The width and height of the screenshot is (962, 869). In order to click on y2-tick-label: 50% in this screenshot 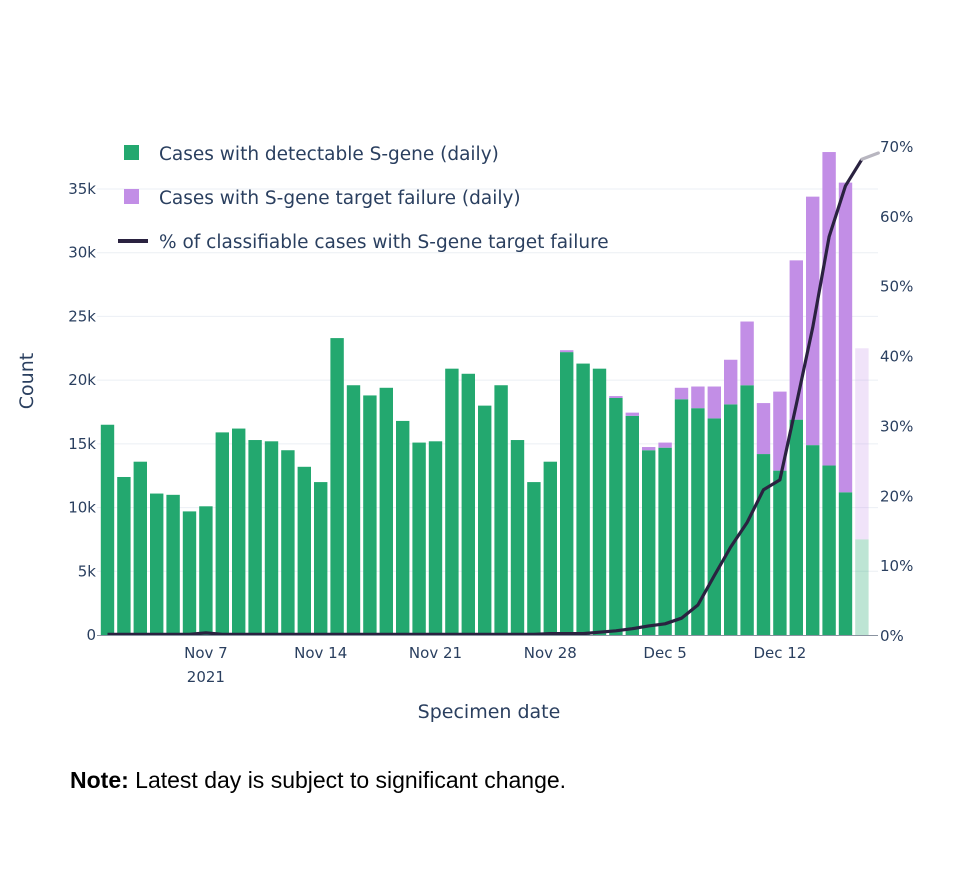, I will do `click(896, 287)`.